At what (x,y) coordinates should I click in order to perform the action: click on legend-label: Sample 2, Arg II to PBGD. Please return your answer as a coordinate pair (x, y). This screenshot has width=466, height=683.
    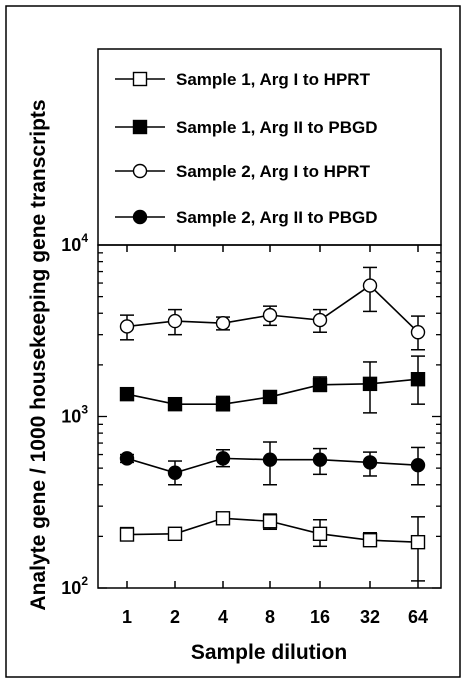
    Looking at the image, I should click on (277, 217).